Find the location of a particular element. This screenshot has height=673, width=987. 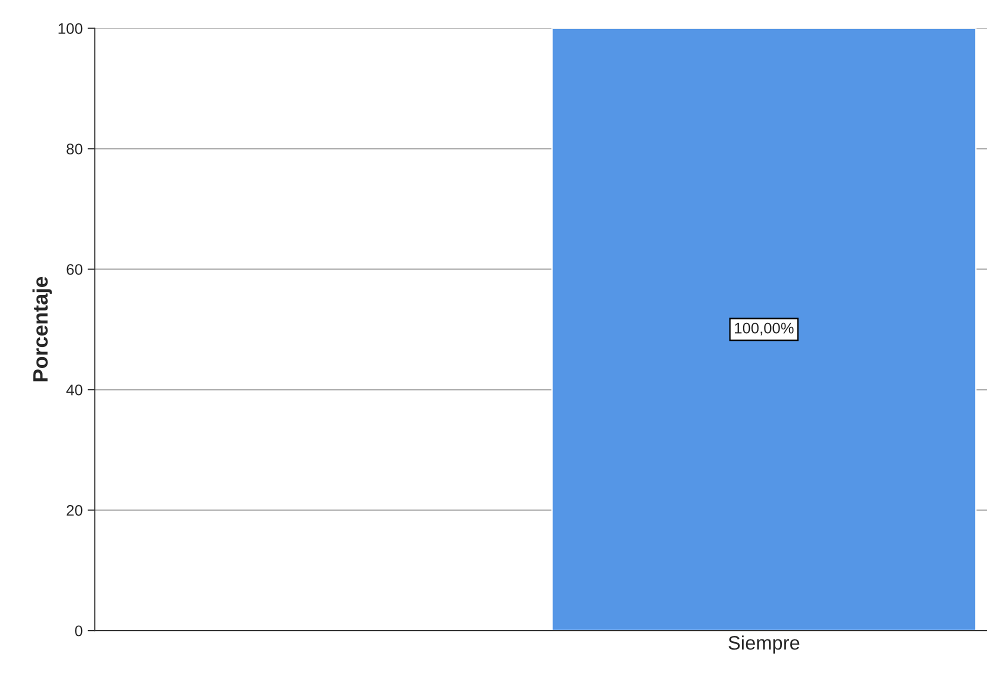

x-tick-label: Siempre is located at coordinates (764, 644).